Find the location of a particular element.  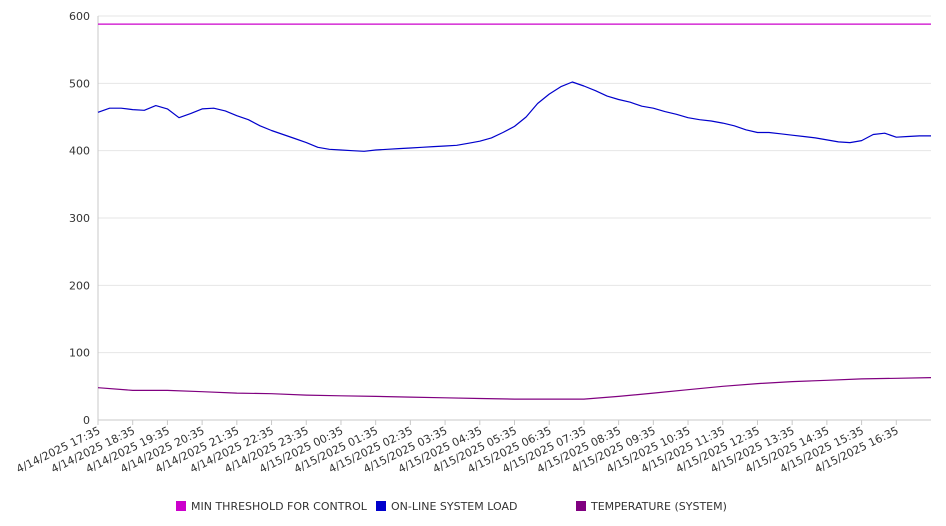

y-tick-label: 300 is located at coordinates (79, 218).